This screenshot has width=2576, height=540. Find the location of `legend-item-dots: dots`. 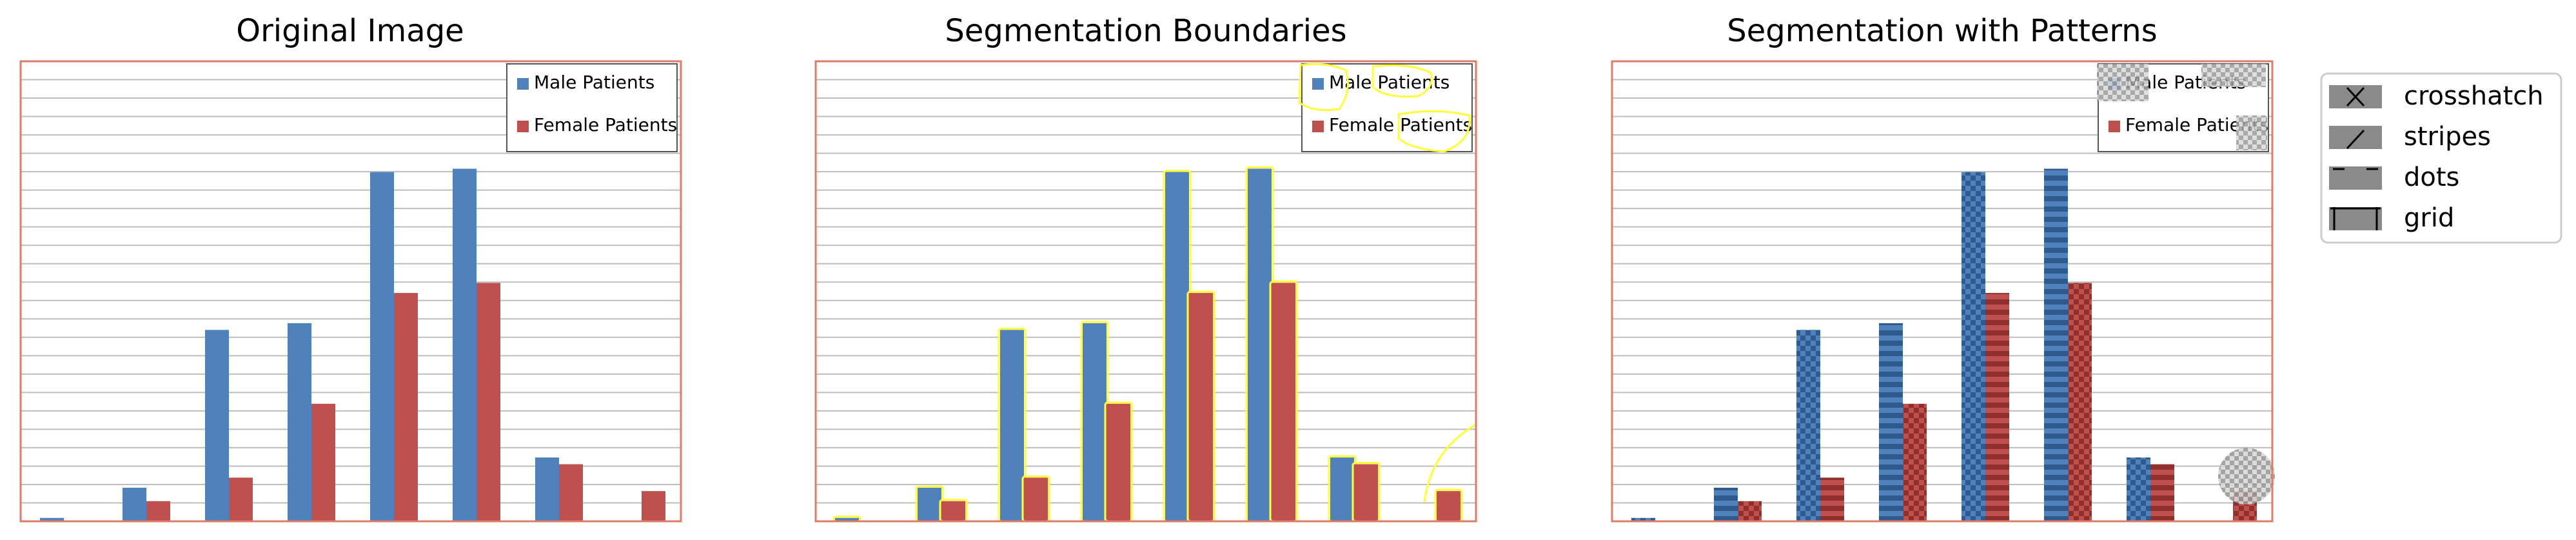

legend-item-dots: dots is located at coordinates (2394, 177).